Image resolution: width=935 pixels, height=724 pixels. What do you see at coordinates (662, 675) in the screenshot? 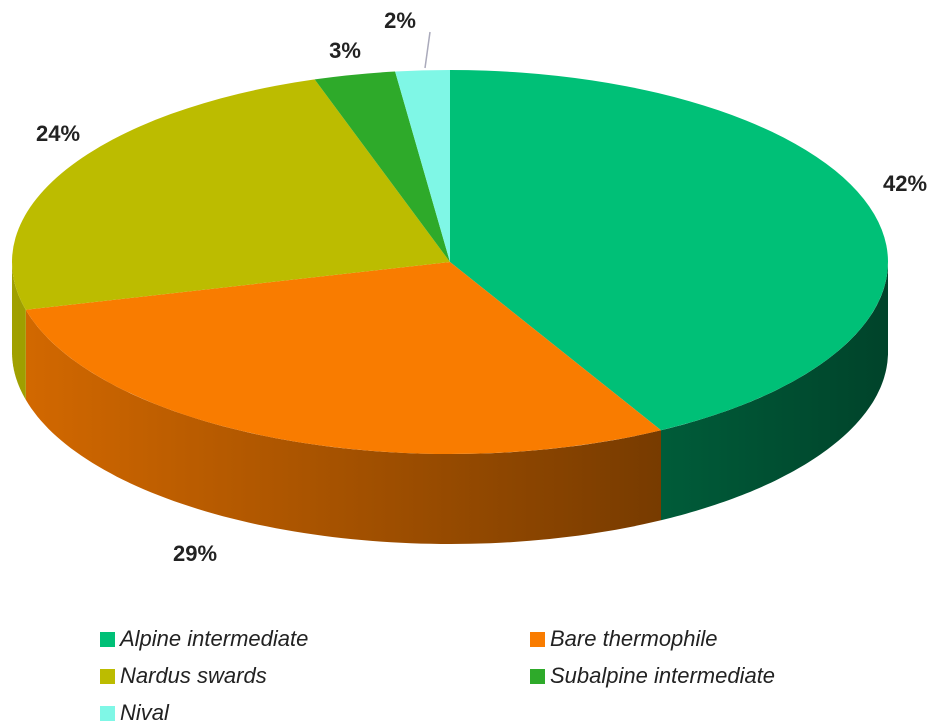
I see `legend-label: Subalpine intermediate` at bounding box center [662, 675].